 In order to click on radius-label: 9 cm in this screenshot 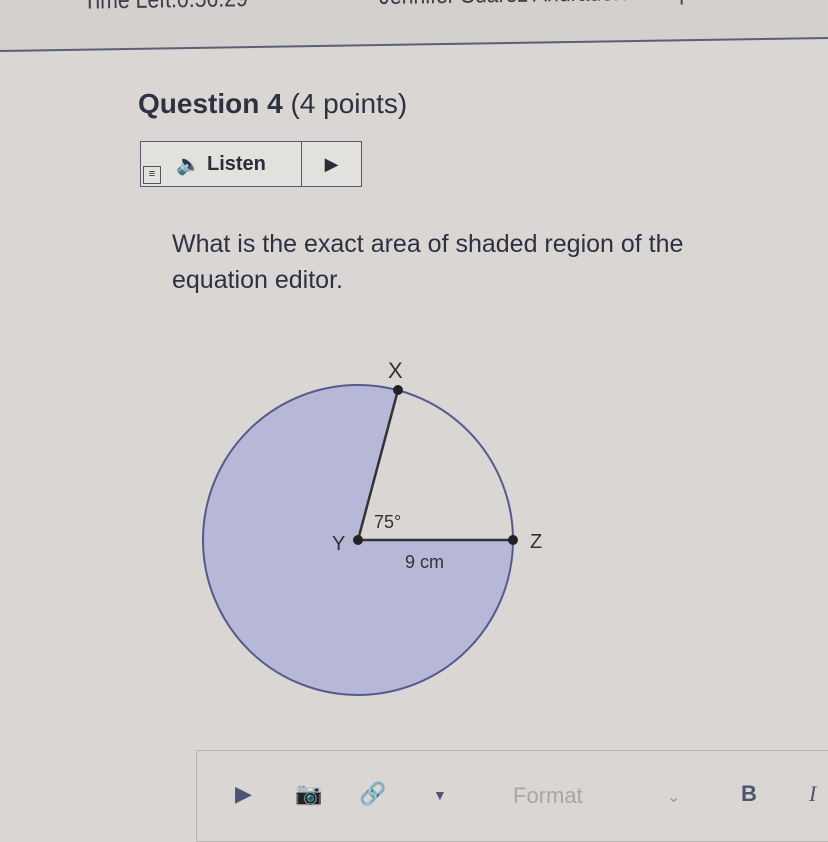, I will do `click(424, 562)`.